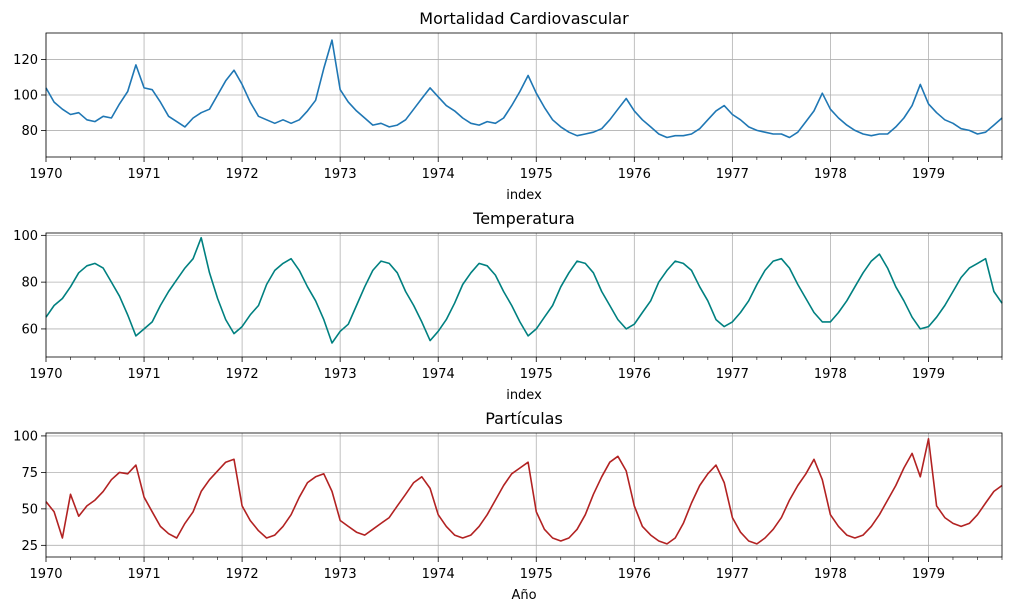  What do you see at coordinates (29, 473) in the screenshot?
I see `y-tick-label: 75` at bounding box center [29, 473].